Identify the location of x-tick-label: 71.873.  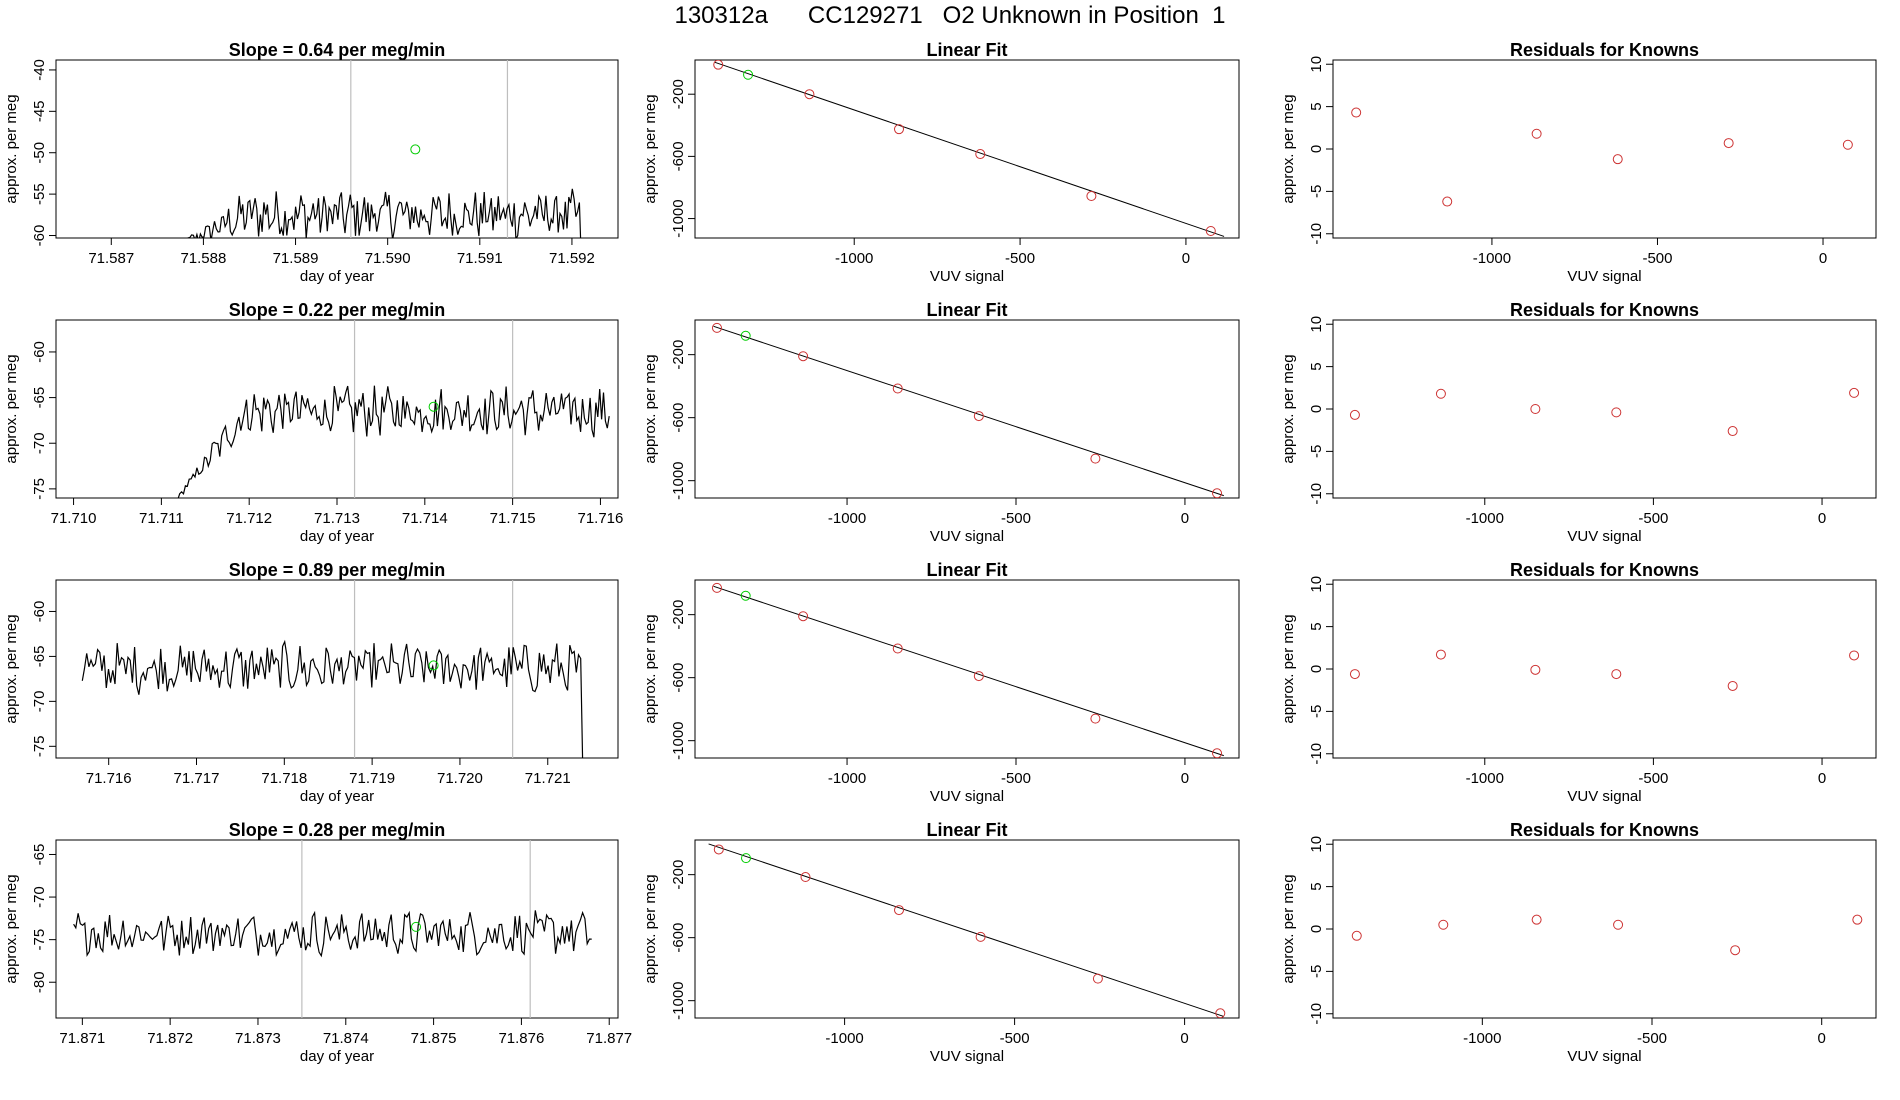
(258, 1038).